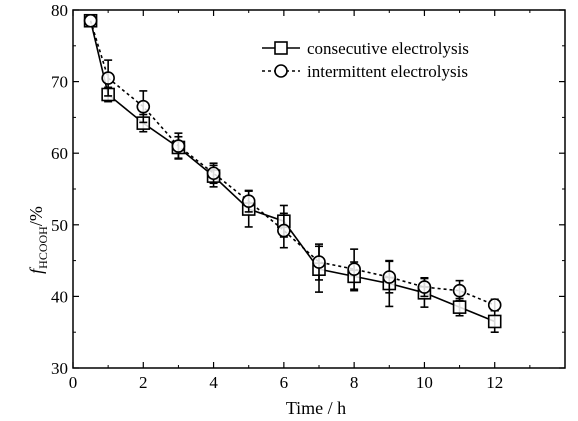 The height and width of the screenshot is (421, 578). Describe the element at coordinates (36, 216) in the screenshot. I see `y-axis-label-unit: /%` at that location.